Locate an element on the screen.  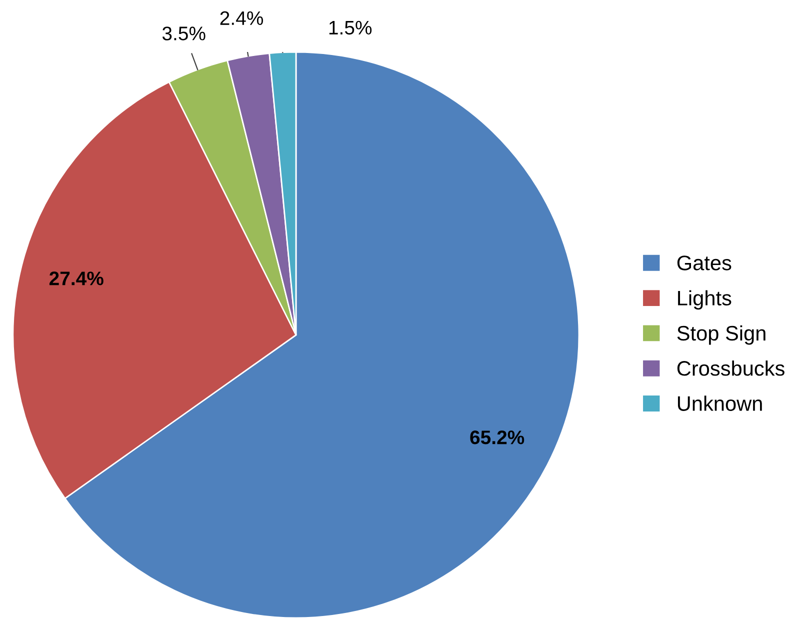
legend-label: Gates is located at coordinates (704, 263).